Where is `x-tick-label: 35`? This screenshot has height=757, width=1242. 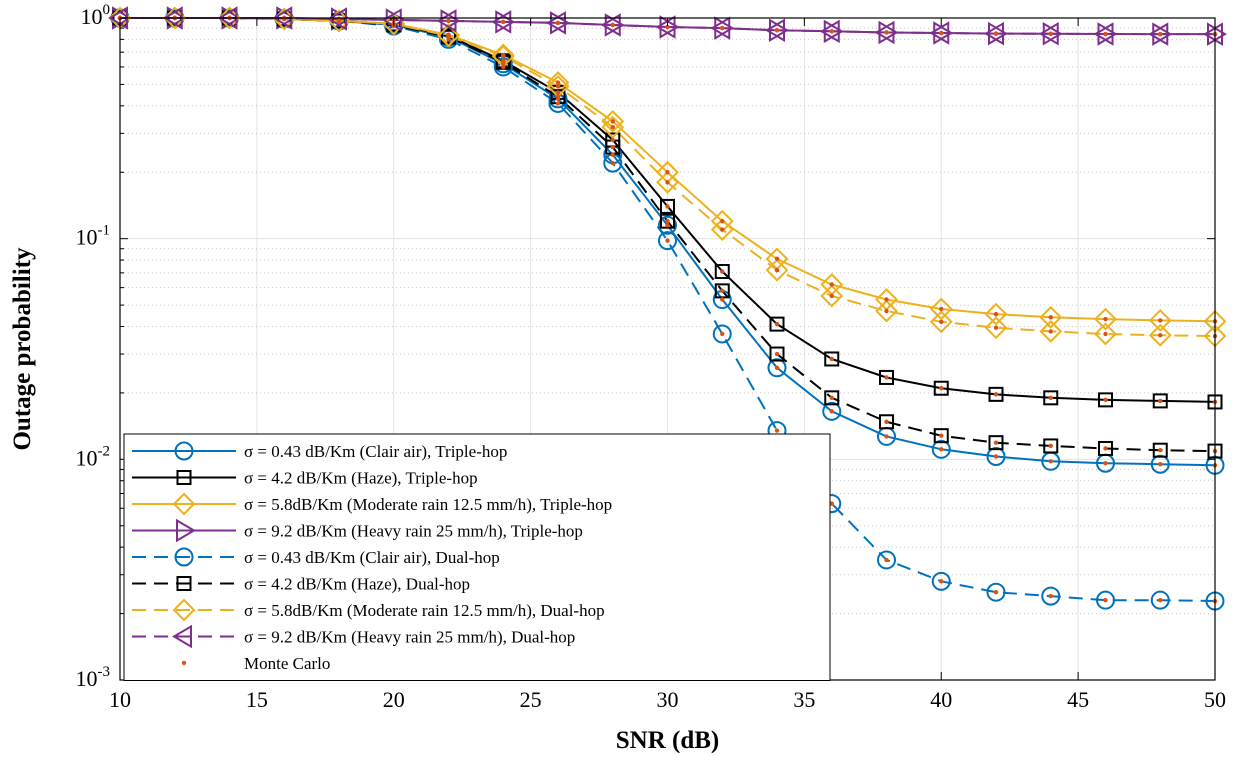
x-tick-label: 35 is located at coordinates (804, 699).